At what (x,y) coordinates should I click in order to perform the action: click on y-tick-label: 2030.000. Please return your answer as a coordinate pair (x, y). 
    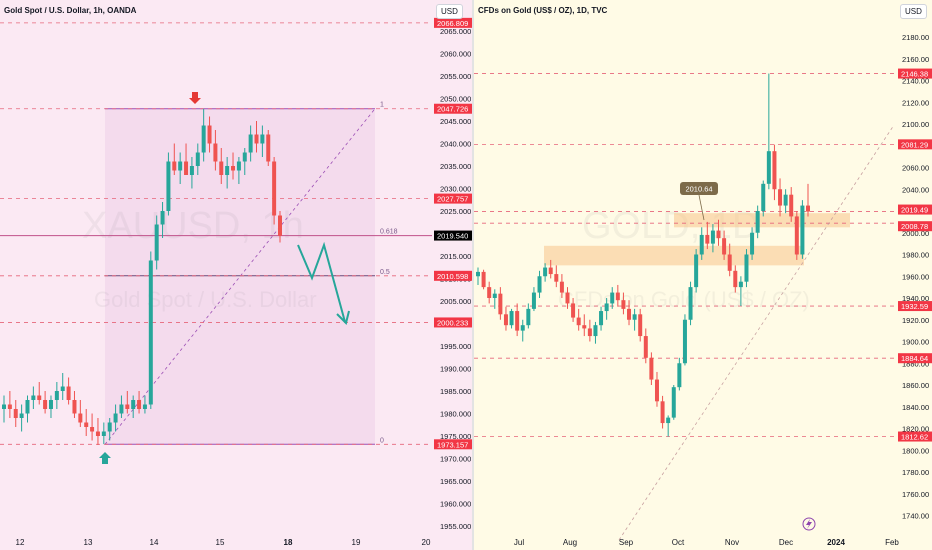
    Looking at the image, I should click on (455, 189).